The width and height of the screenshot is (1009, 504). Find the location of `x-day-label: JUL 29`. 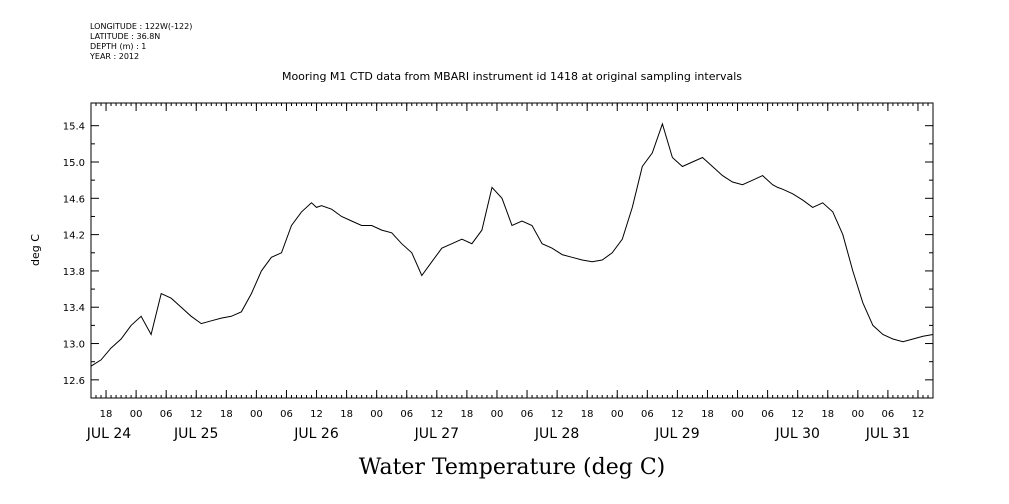

x-day-label: JUL 29 is located at coordinates (676, 434).